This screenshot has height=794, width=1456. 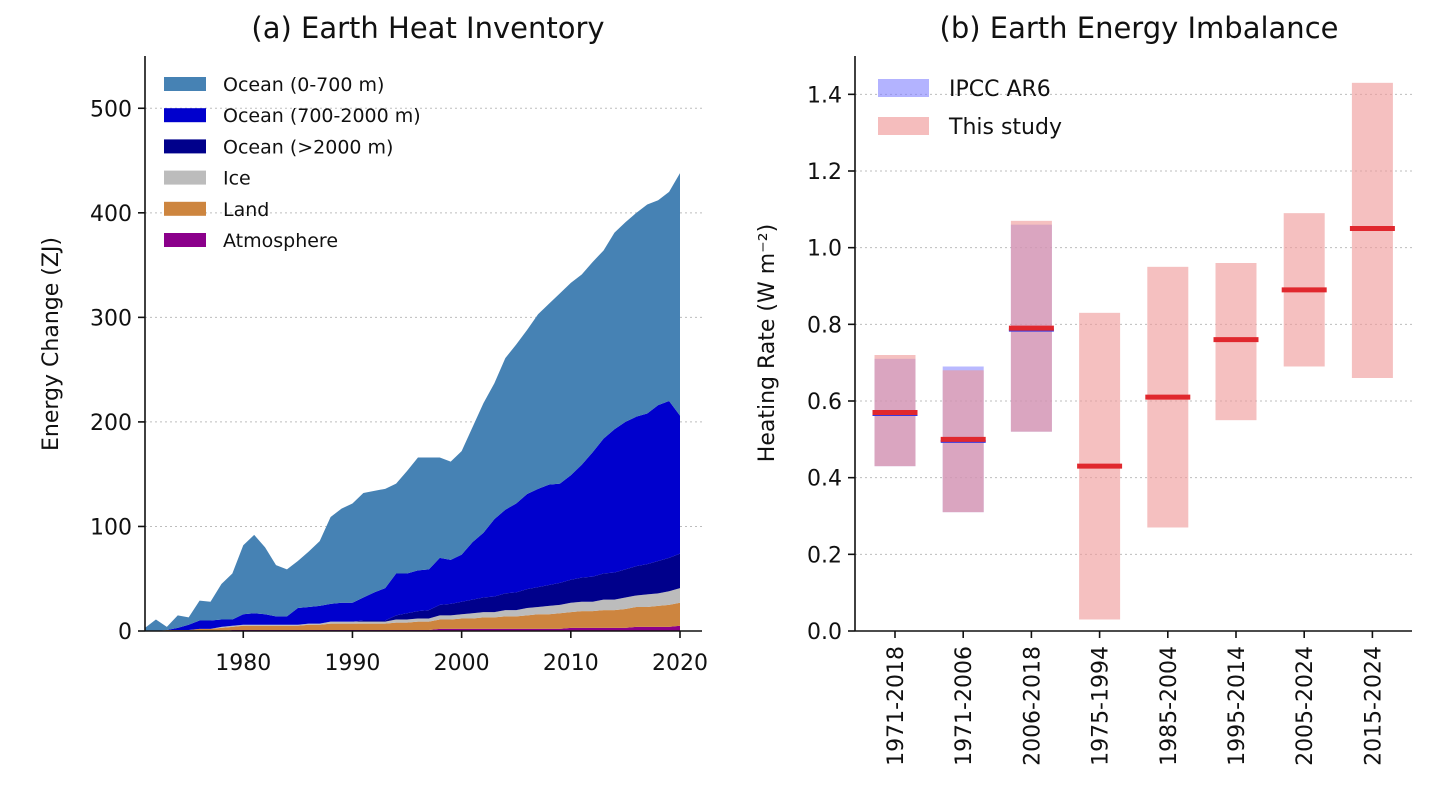 I want to click on x-tick-label-b-2005-2024: 2005-2024, so click(x=1305, y=706).